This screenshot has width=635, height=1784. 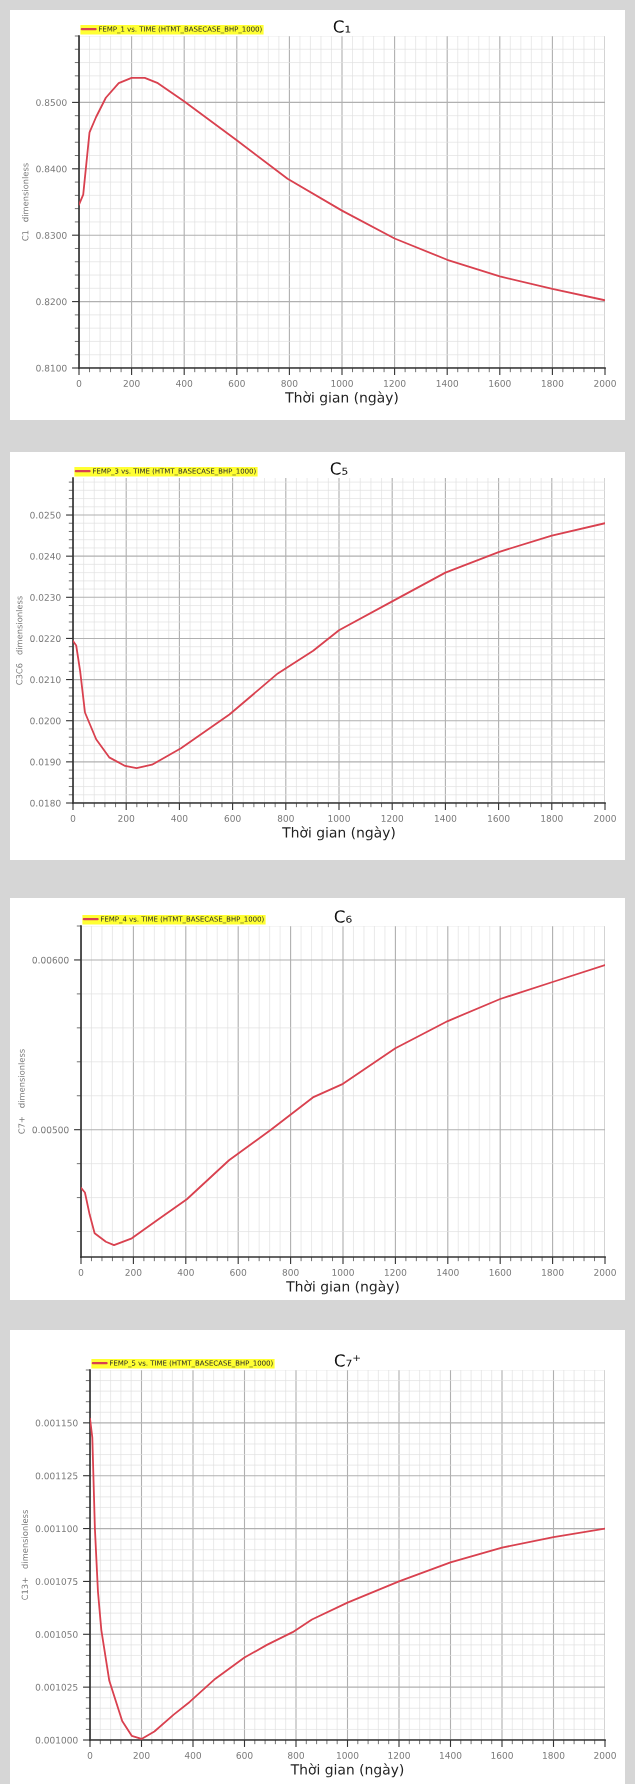 What do you see at coordinates (45, 762) in the screenshot?
I see `y-tick-label: 0.0190` at bounding box center [45, 762].